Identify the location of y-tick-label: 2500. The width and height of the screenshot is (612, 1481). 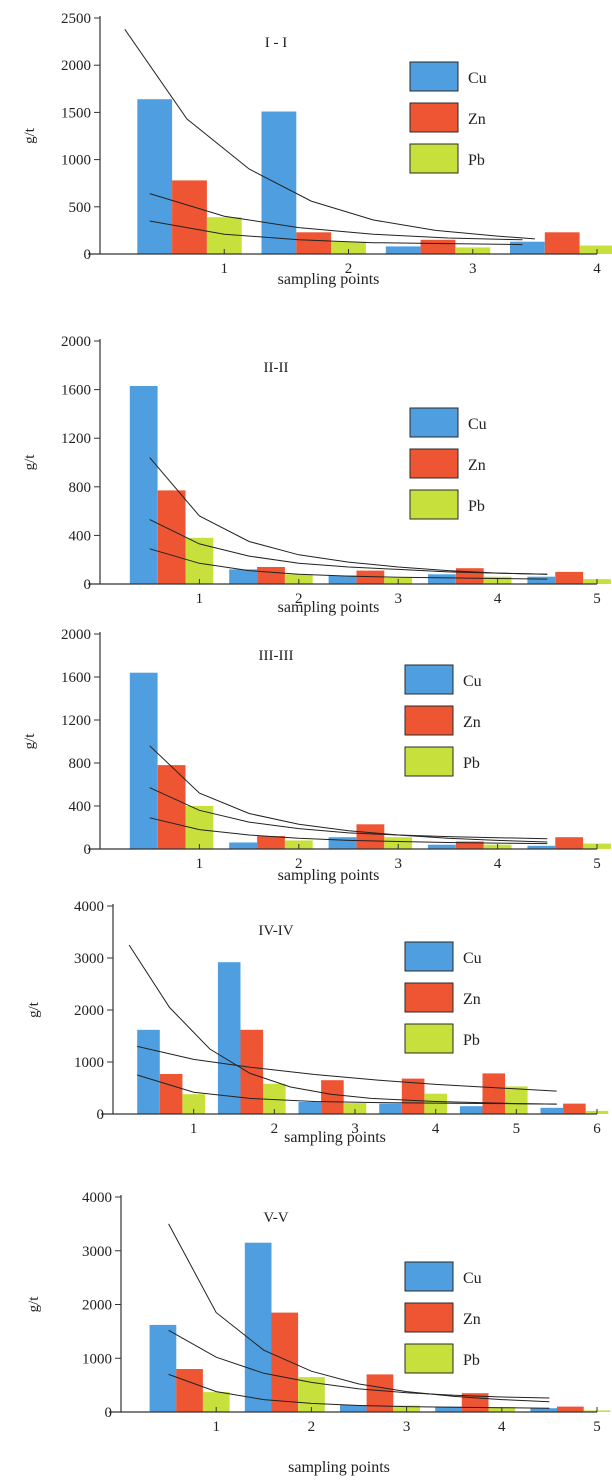
(76, 19).